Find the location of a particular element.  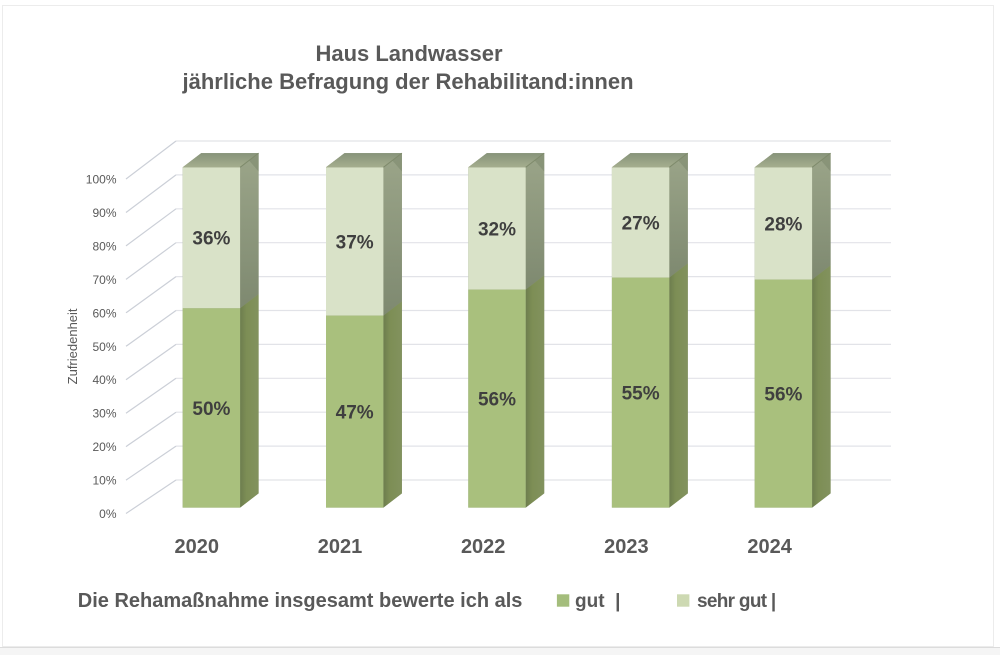

svg-text: 2021 is located at coordinates (340, 547).